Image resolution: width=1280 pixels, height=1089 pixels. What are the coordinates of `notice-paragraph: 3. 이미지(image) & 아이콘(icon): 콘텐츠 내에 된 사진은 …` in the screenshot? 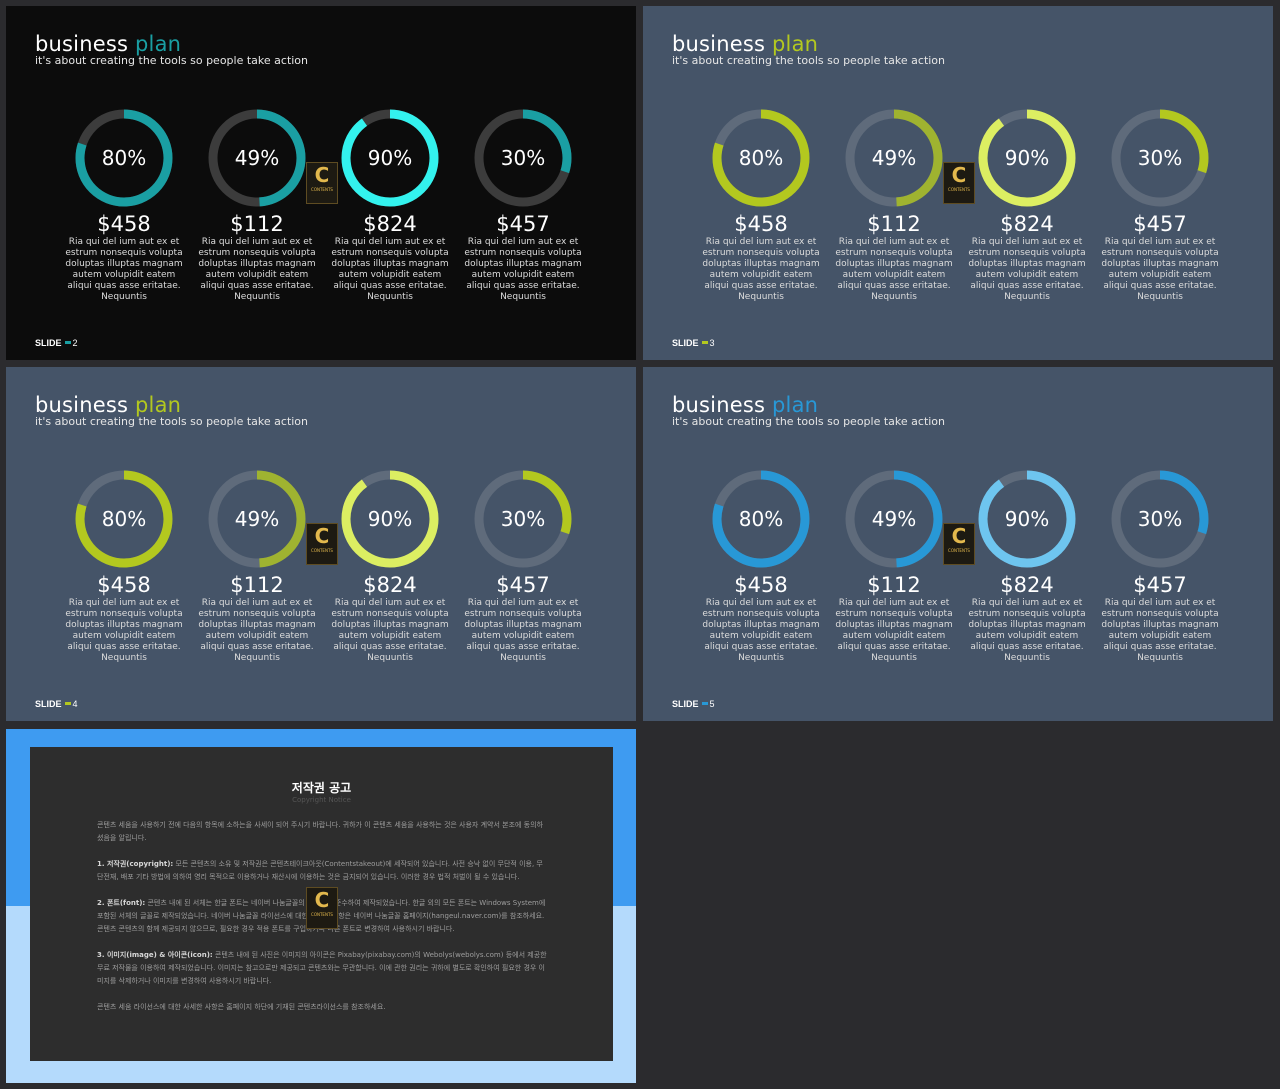 It's located at (322, 968).